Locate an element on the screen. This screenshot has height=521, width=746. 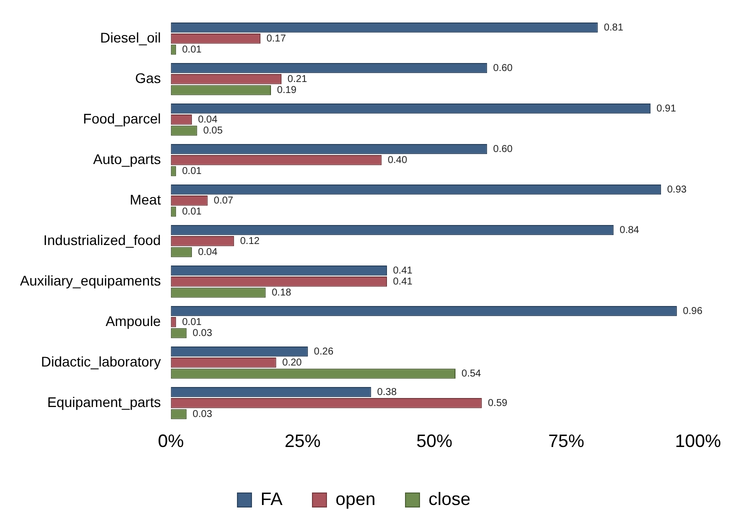
x-tick-label: 100% is located at coordinates (698, 441).